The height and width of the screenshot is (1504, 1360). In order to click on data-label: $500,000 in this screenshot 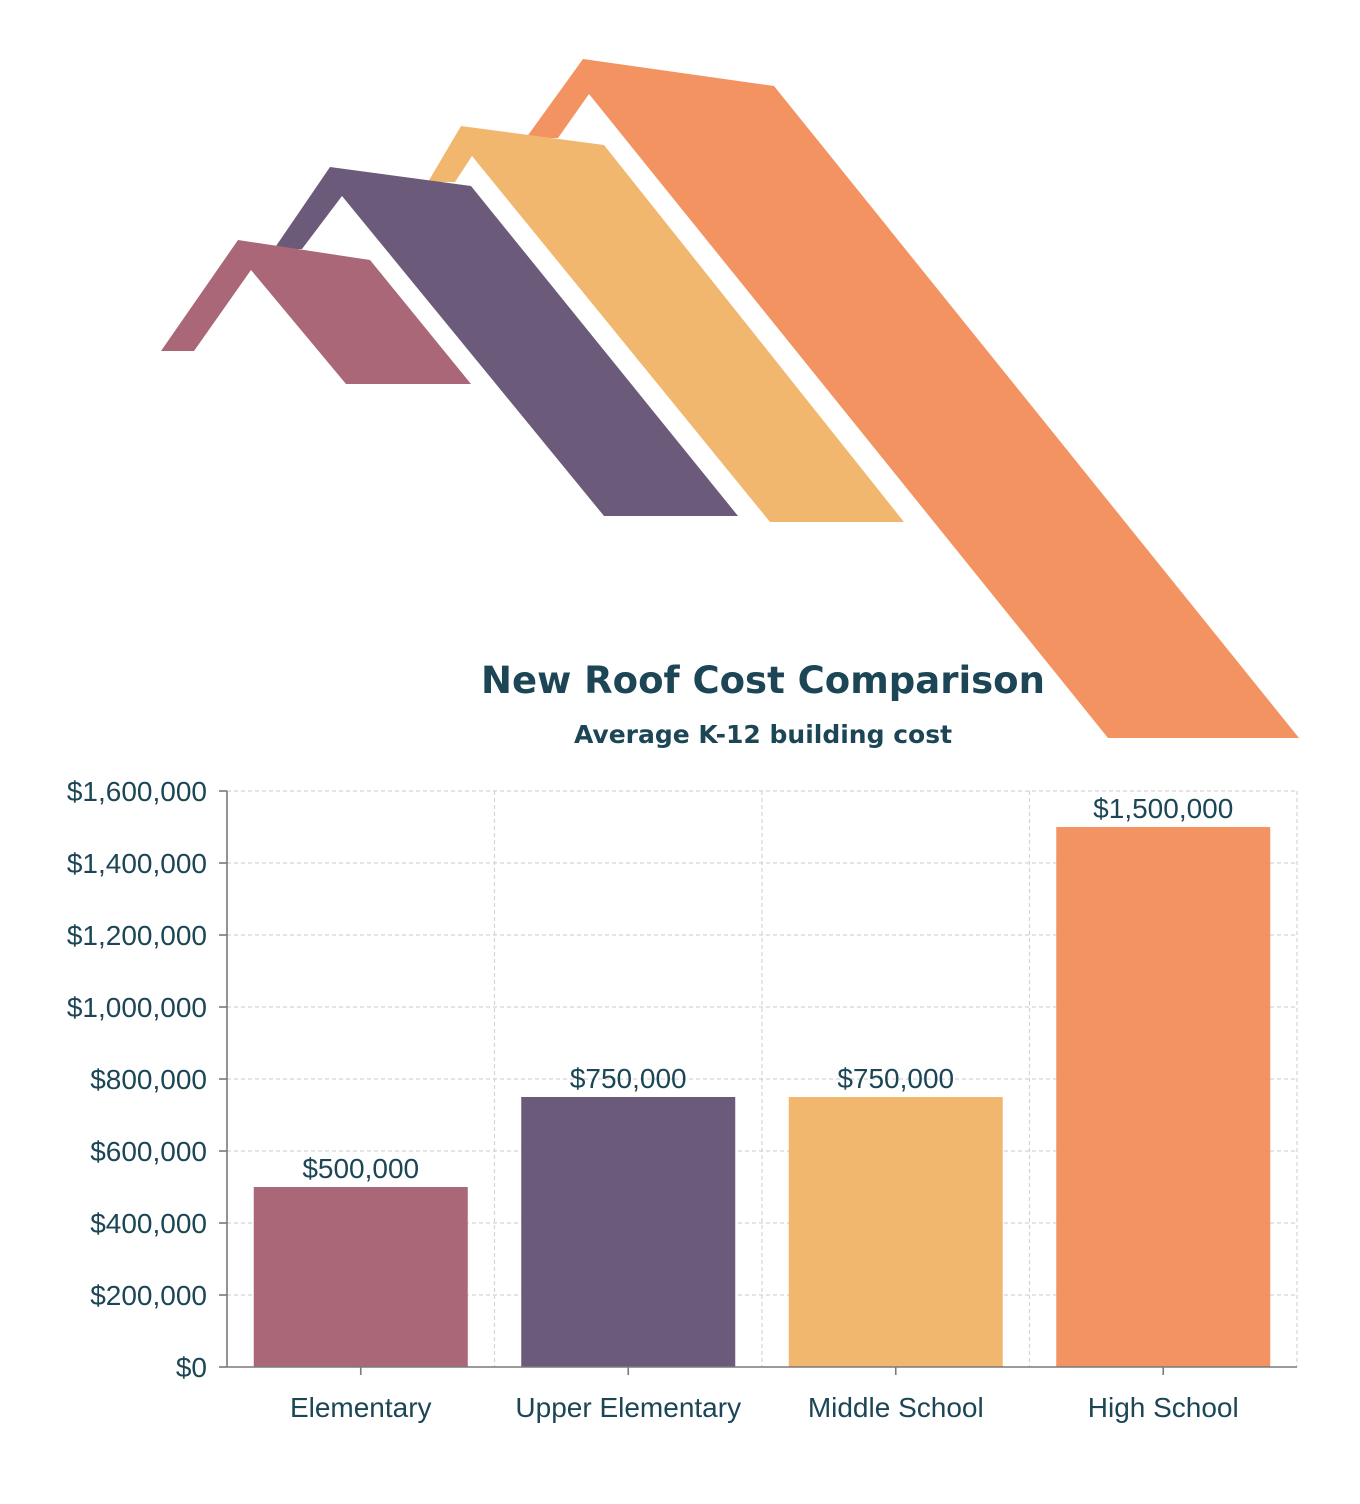, I will do `click(360, 1168)`.